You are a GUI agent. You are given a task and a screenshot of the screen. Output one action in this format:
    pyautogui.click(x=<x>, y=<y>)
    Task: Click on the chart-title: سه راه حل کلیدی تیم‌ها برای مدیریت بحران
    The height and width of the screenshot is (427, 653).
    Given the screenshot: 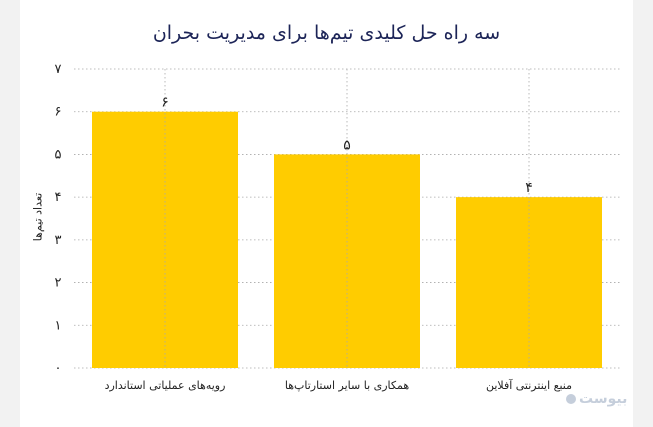 What is the action you would take?
    pyautogui.click(x=326, y=33)
    